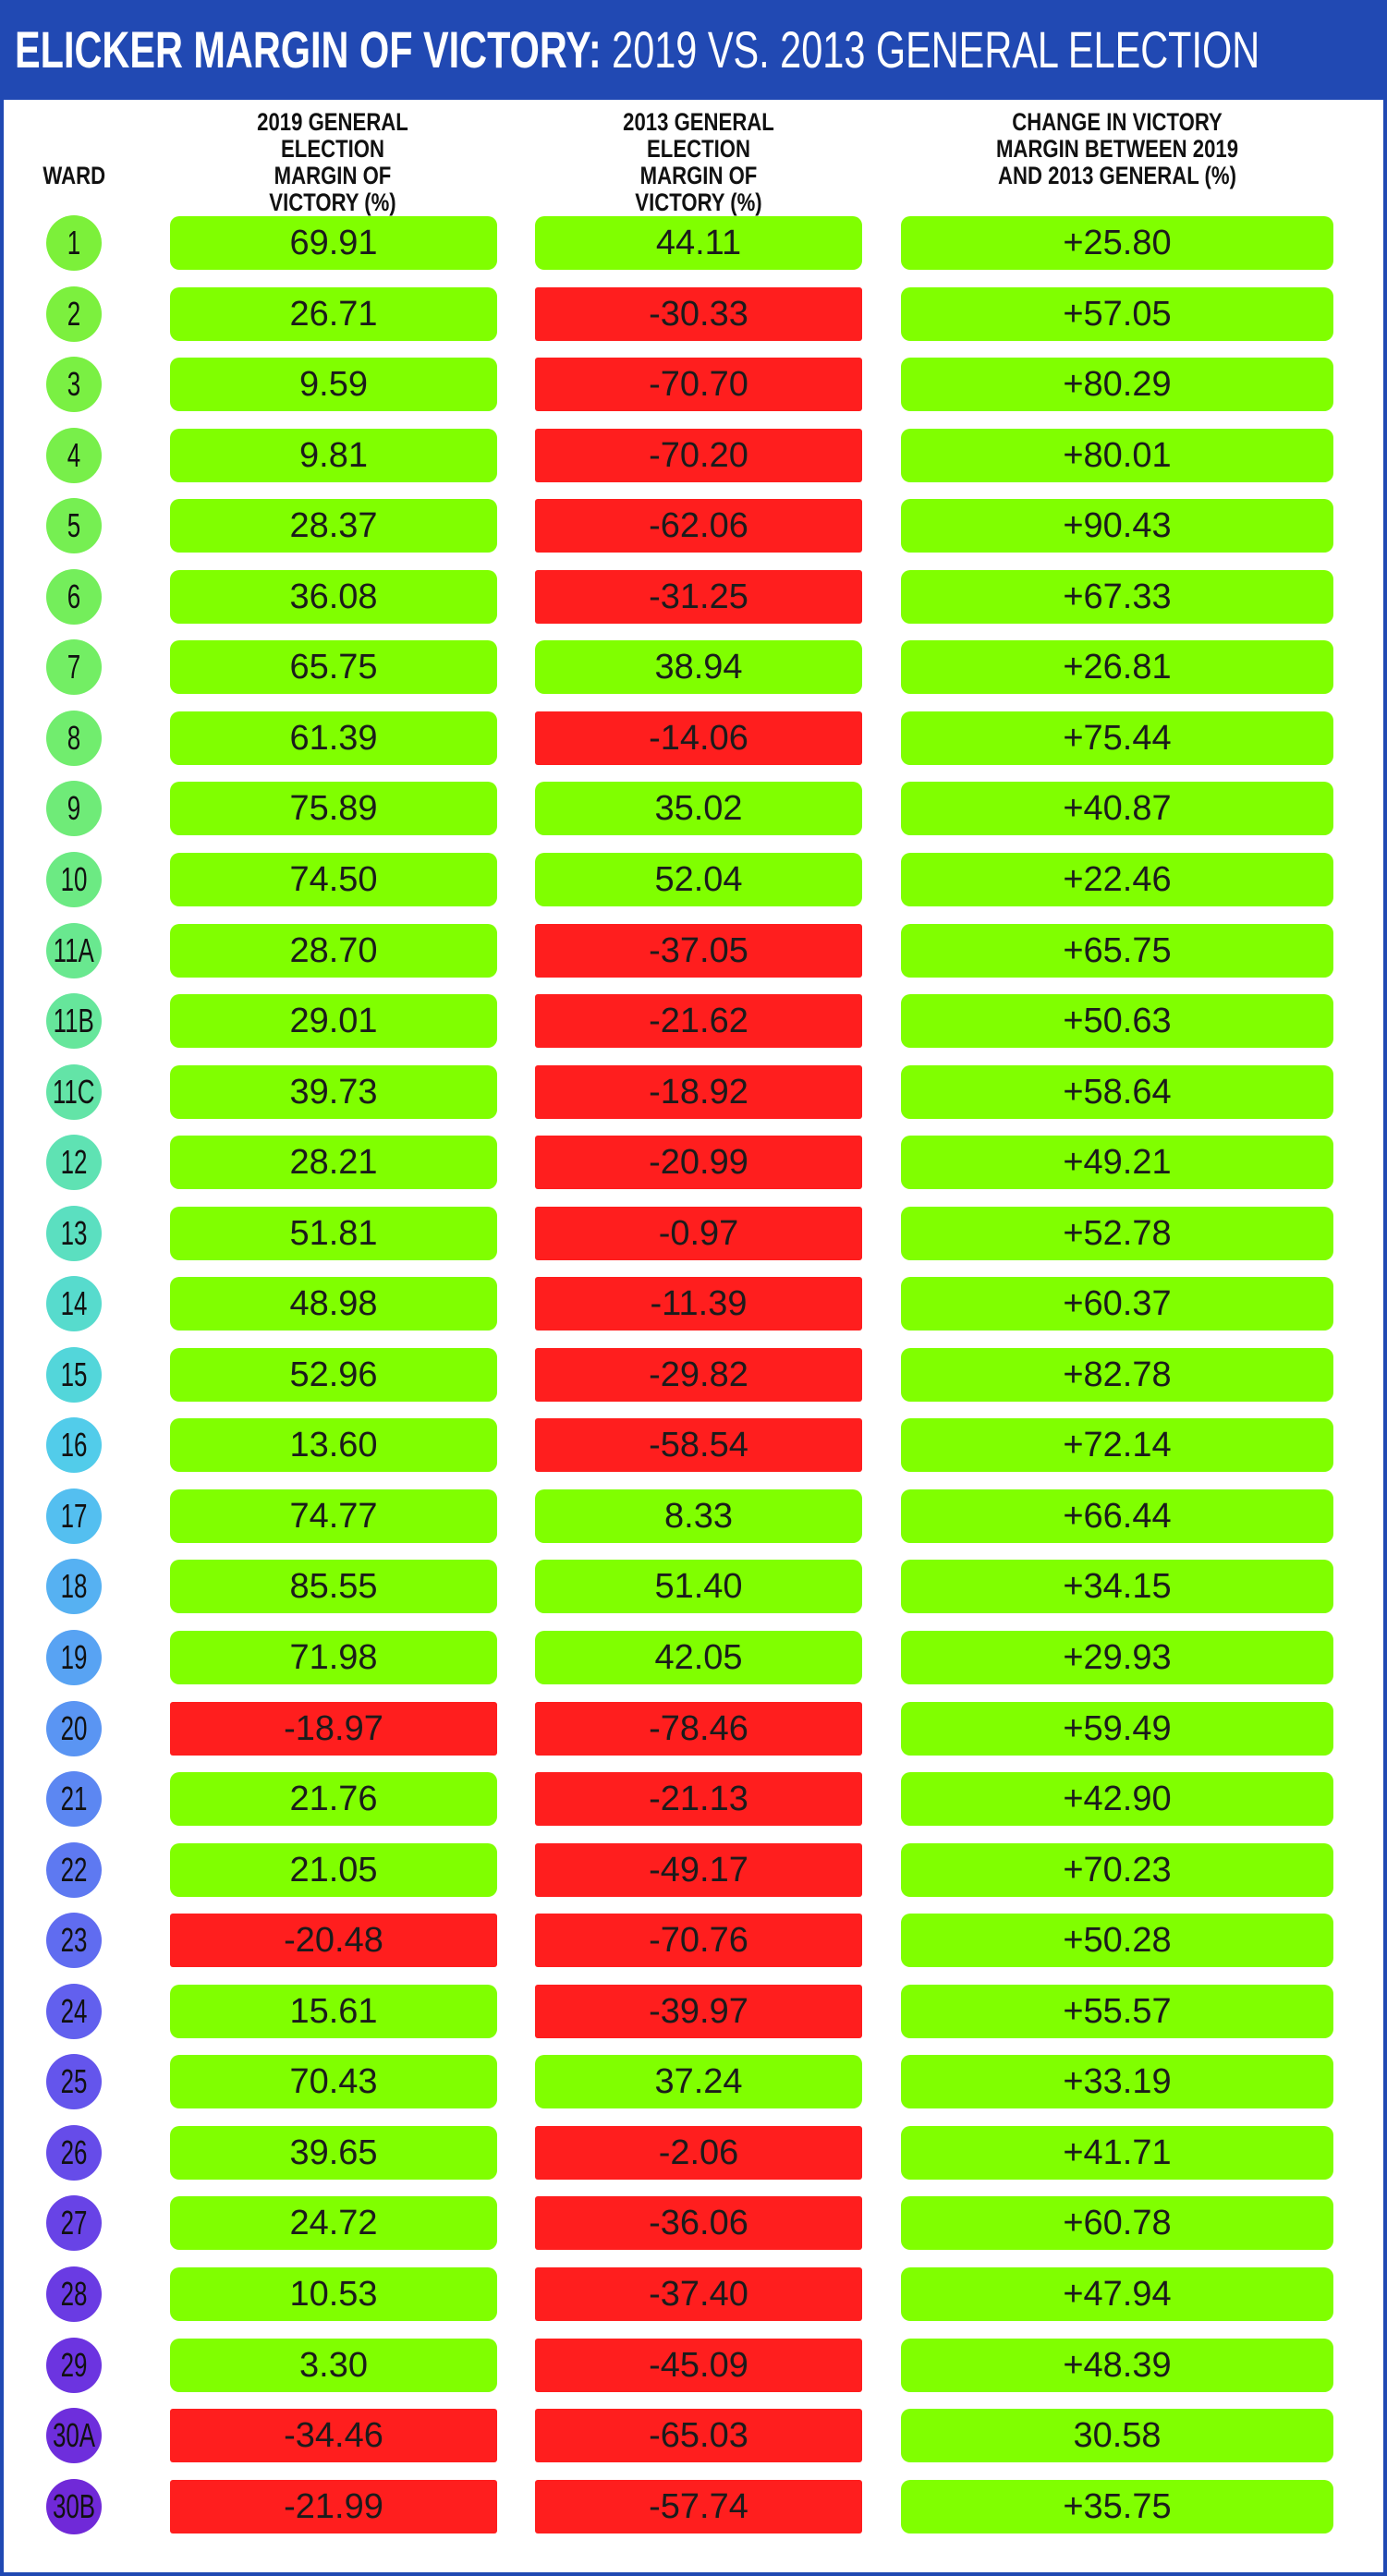  Describe the element at coordinates (1117, 526) in the screenshot. I see `change-cell: +90.43` at that location.